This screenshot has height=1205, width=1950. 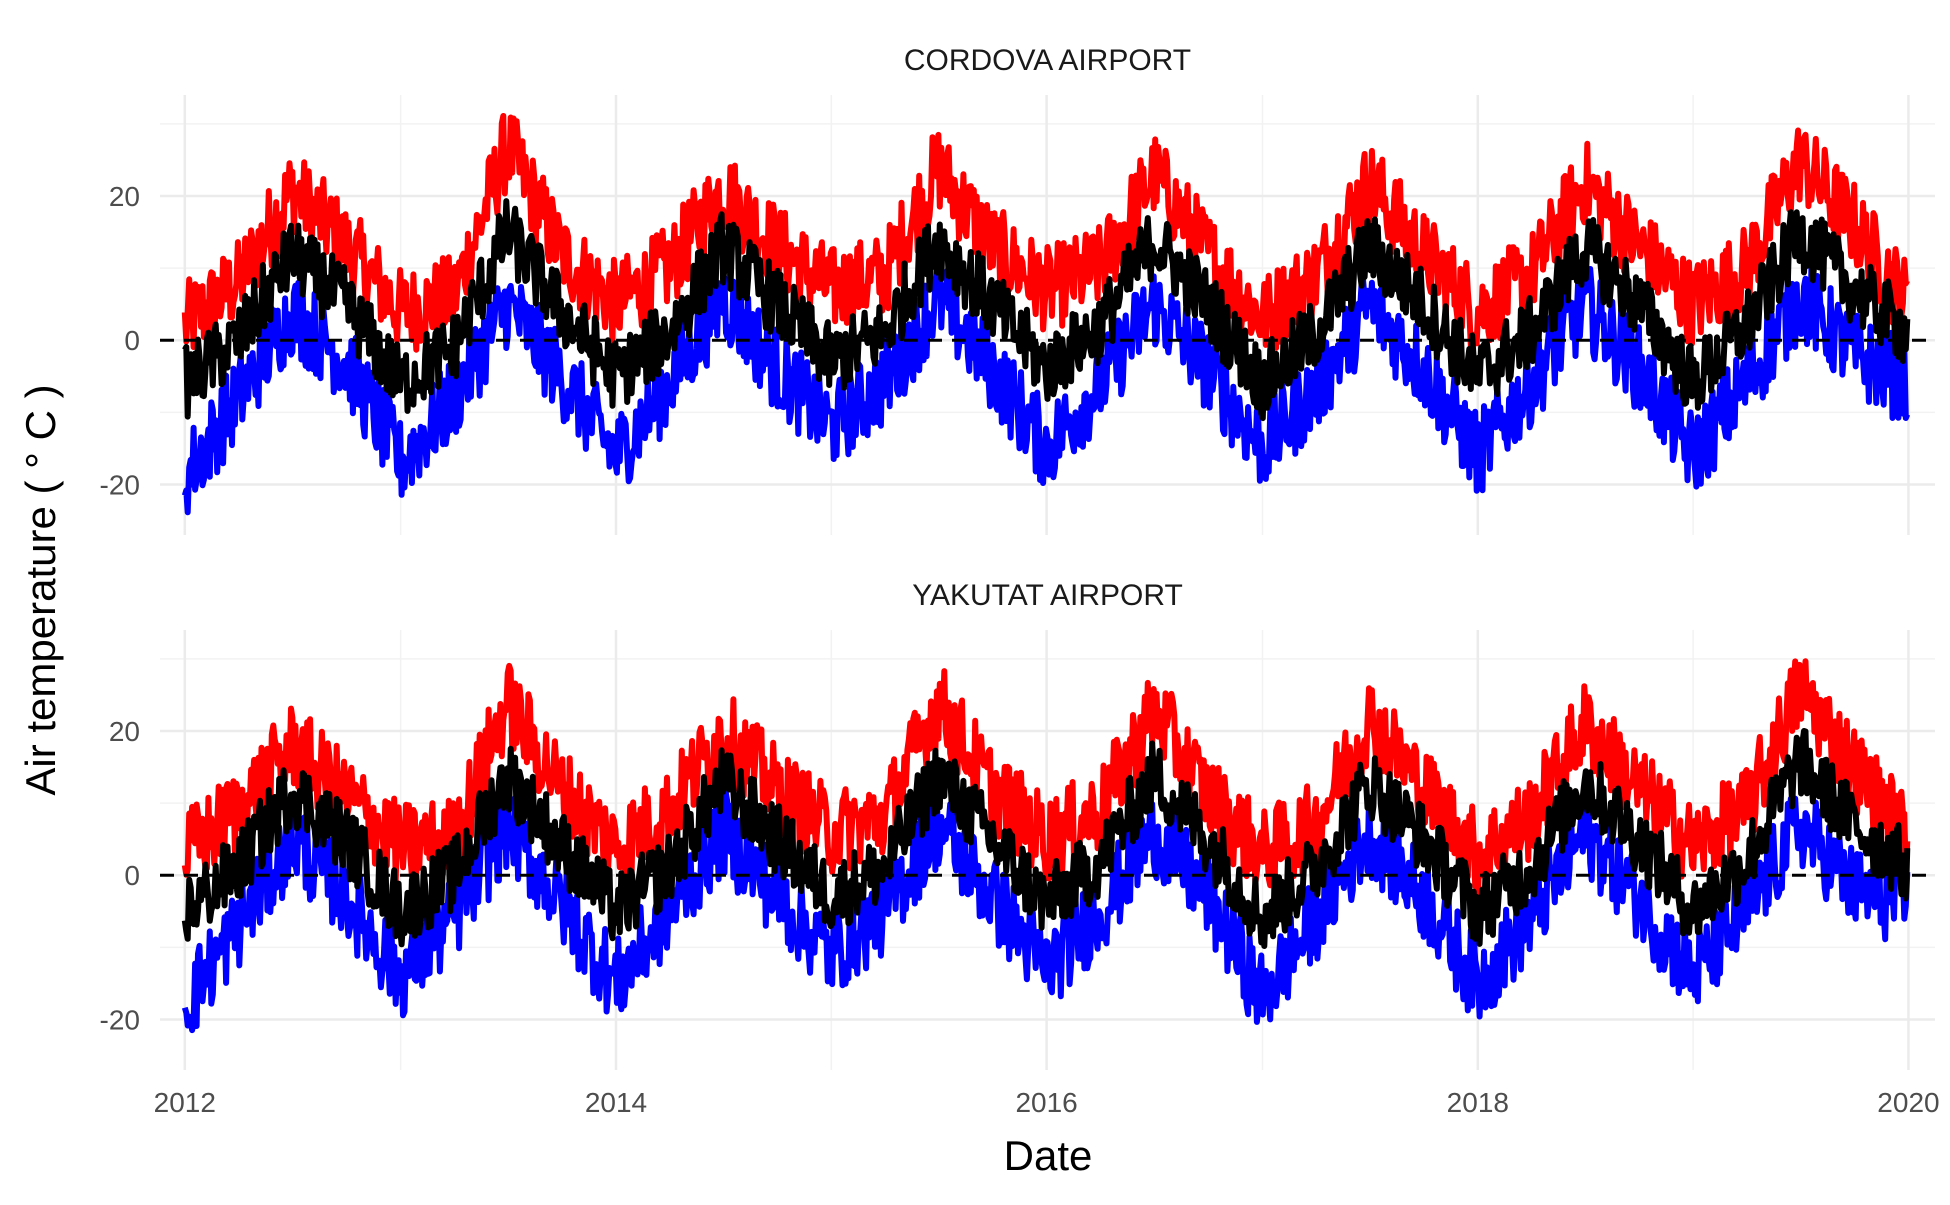 I want to click on y-axis-title: Air temperature ( ° C ), so click(x=40, y=589).